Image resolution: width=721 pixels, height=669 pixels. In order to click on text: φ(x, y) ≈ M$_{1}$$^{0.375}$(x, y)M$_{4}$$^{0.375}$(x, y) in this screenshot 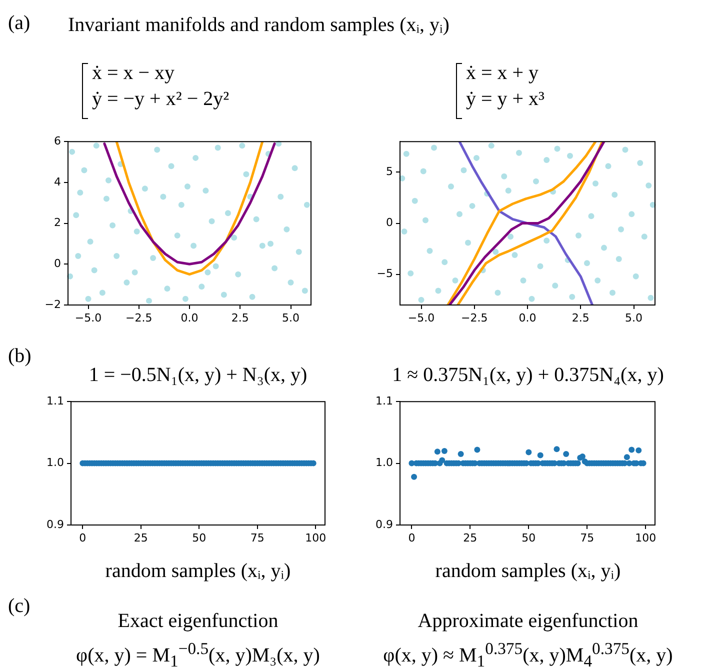, I will do `click(528, 653)`.